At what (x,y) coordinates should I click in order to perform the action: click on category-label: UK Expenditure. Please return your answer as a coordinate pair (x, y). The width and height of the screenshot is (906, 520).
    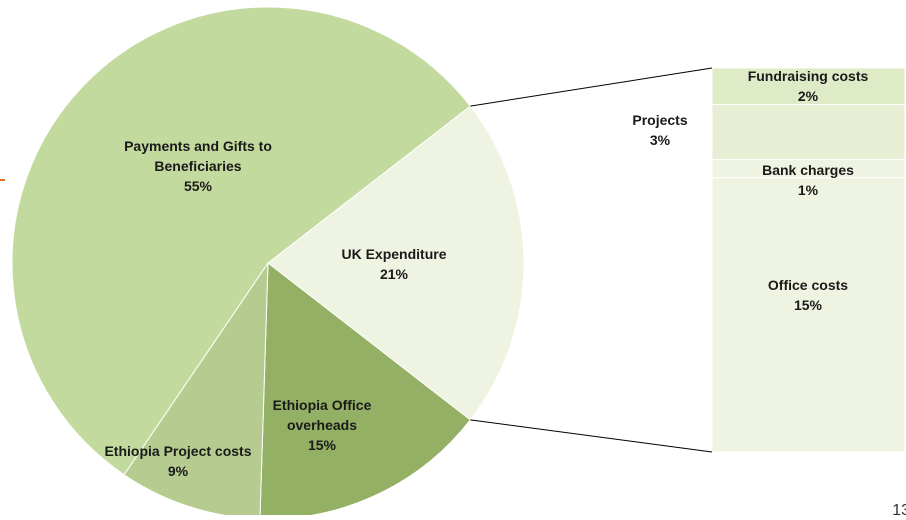
    Looking at the image, I should click on (394, 254).